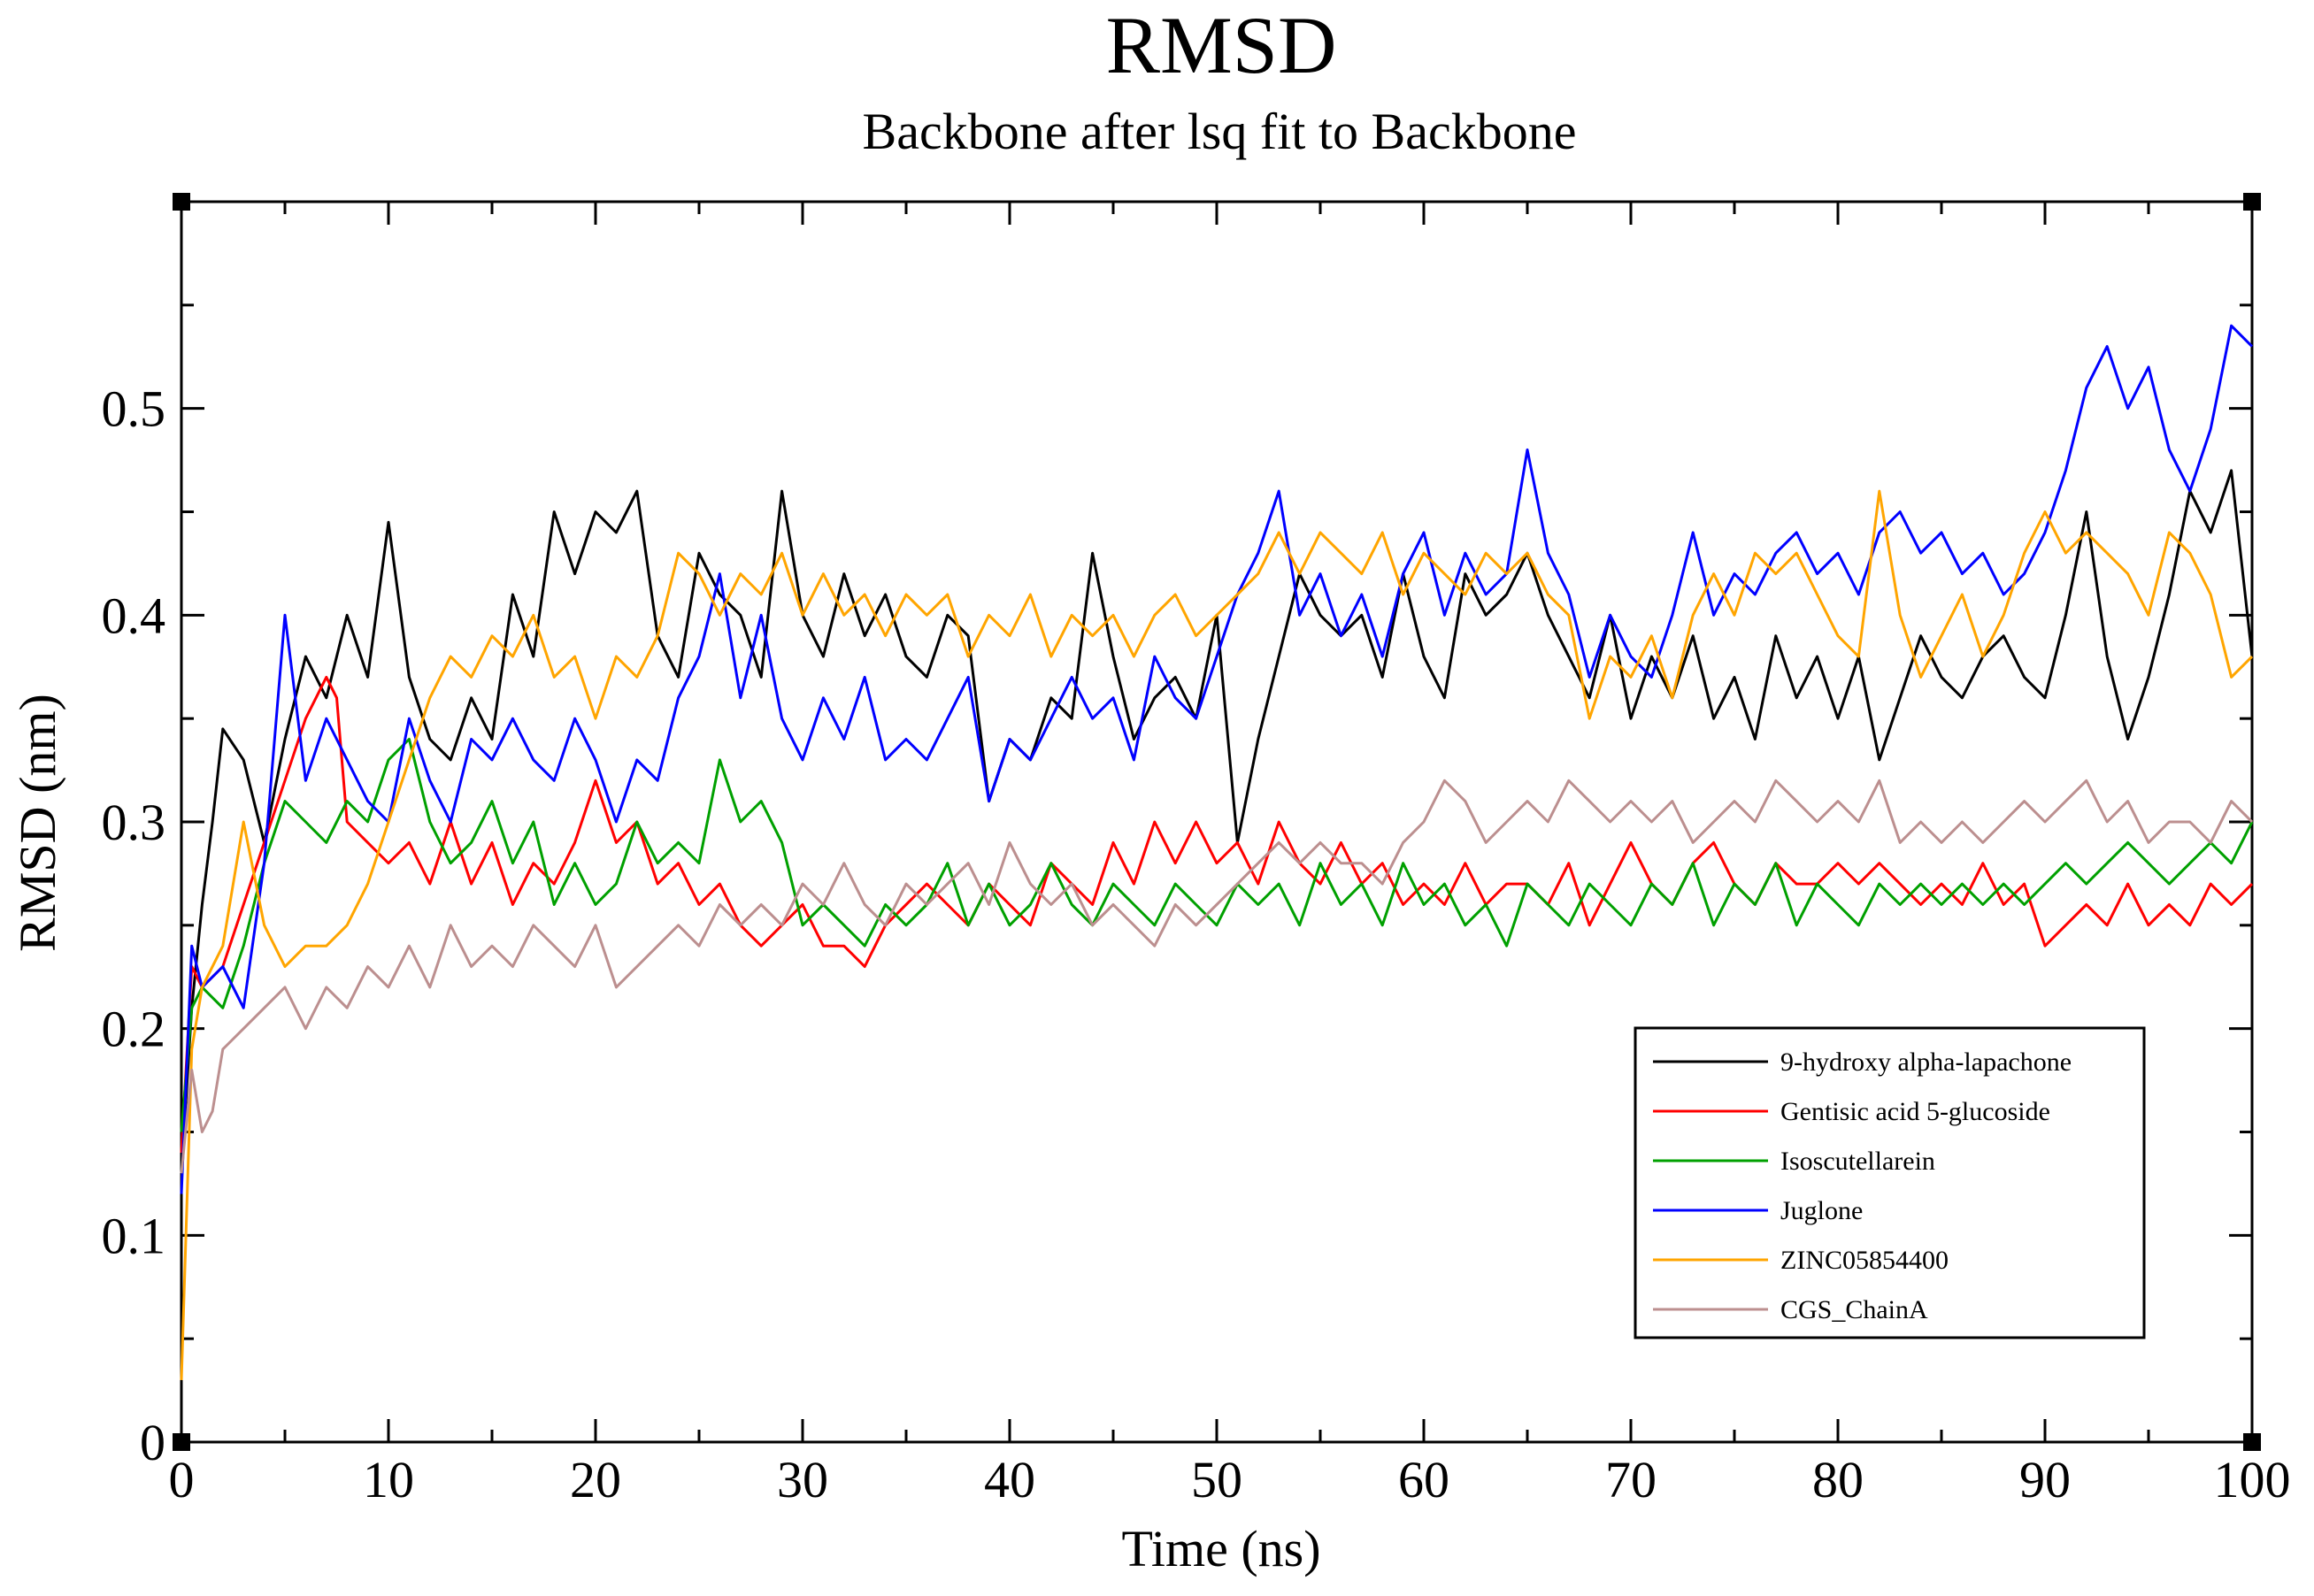 Image resolution: width=2314 pixels, height=1596 pixels. I want to click on legend-label: Isoscutellarein, so click(1858, 1161).